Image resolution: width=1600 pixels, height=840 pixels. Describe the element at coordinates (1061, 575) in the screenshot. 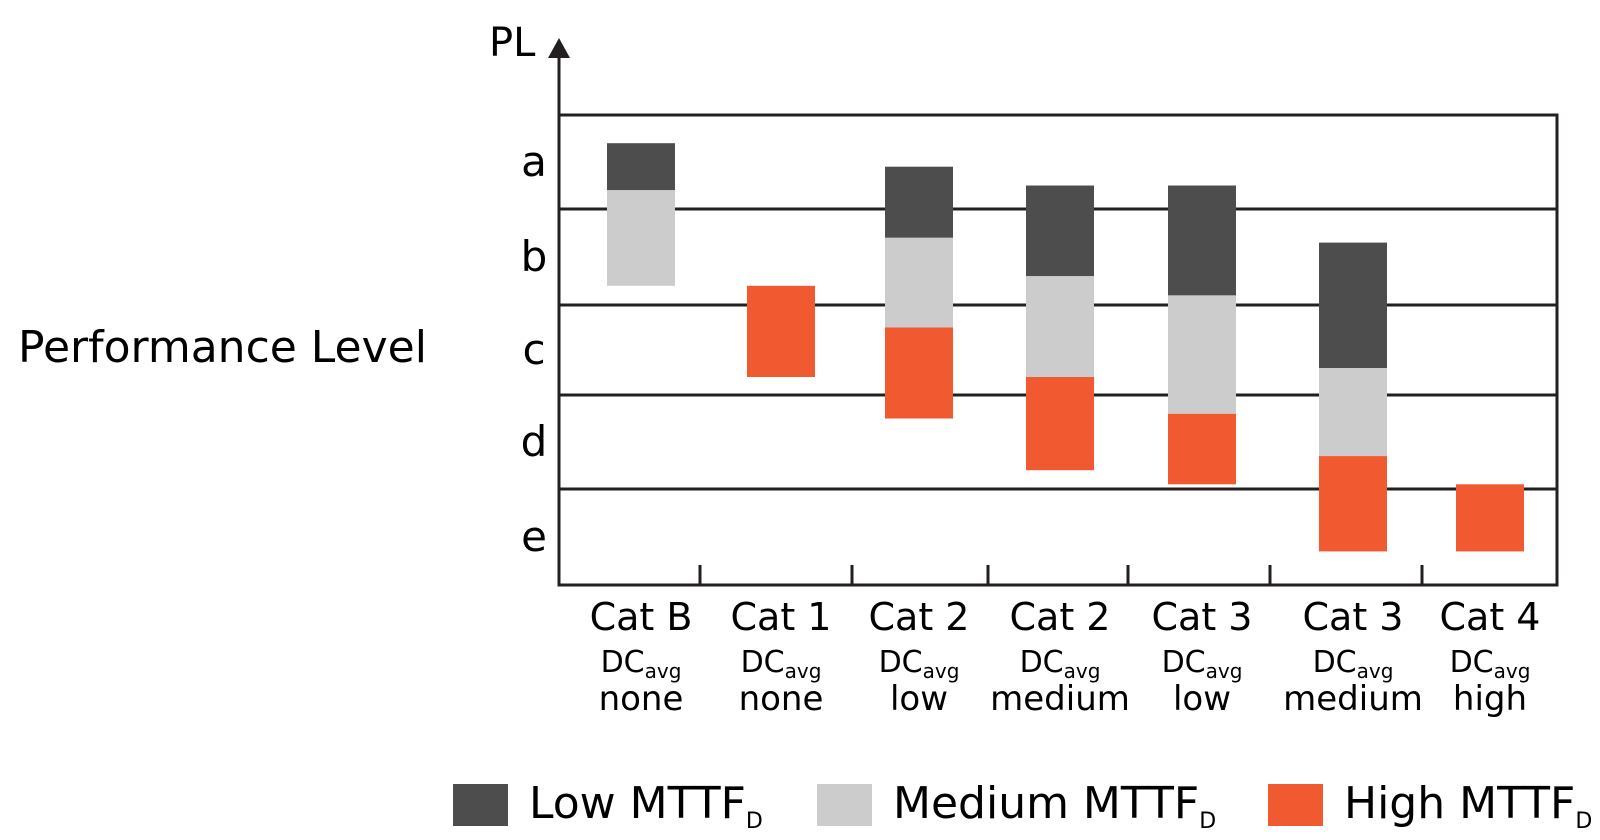

I see `x-ticks` at that location.